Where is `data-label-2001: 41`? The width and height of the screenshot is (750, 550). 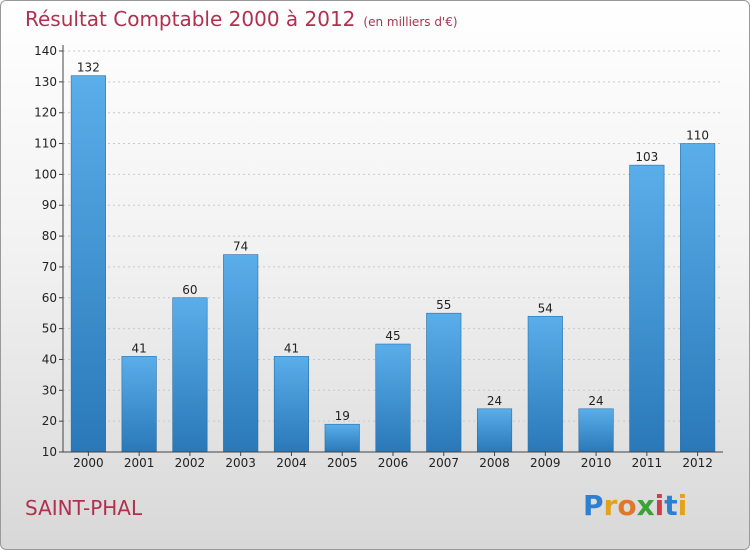
data-label-2001: 41 is located at coordinates (139, 348).